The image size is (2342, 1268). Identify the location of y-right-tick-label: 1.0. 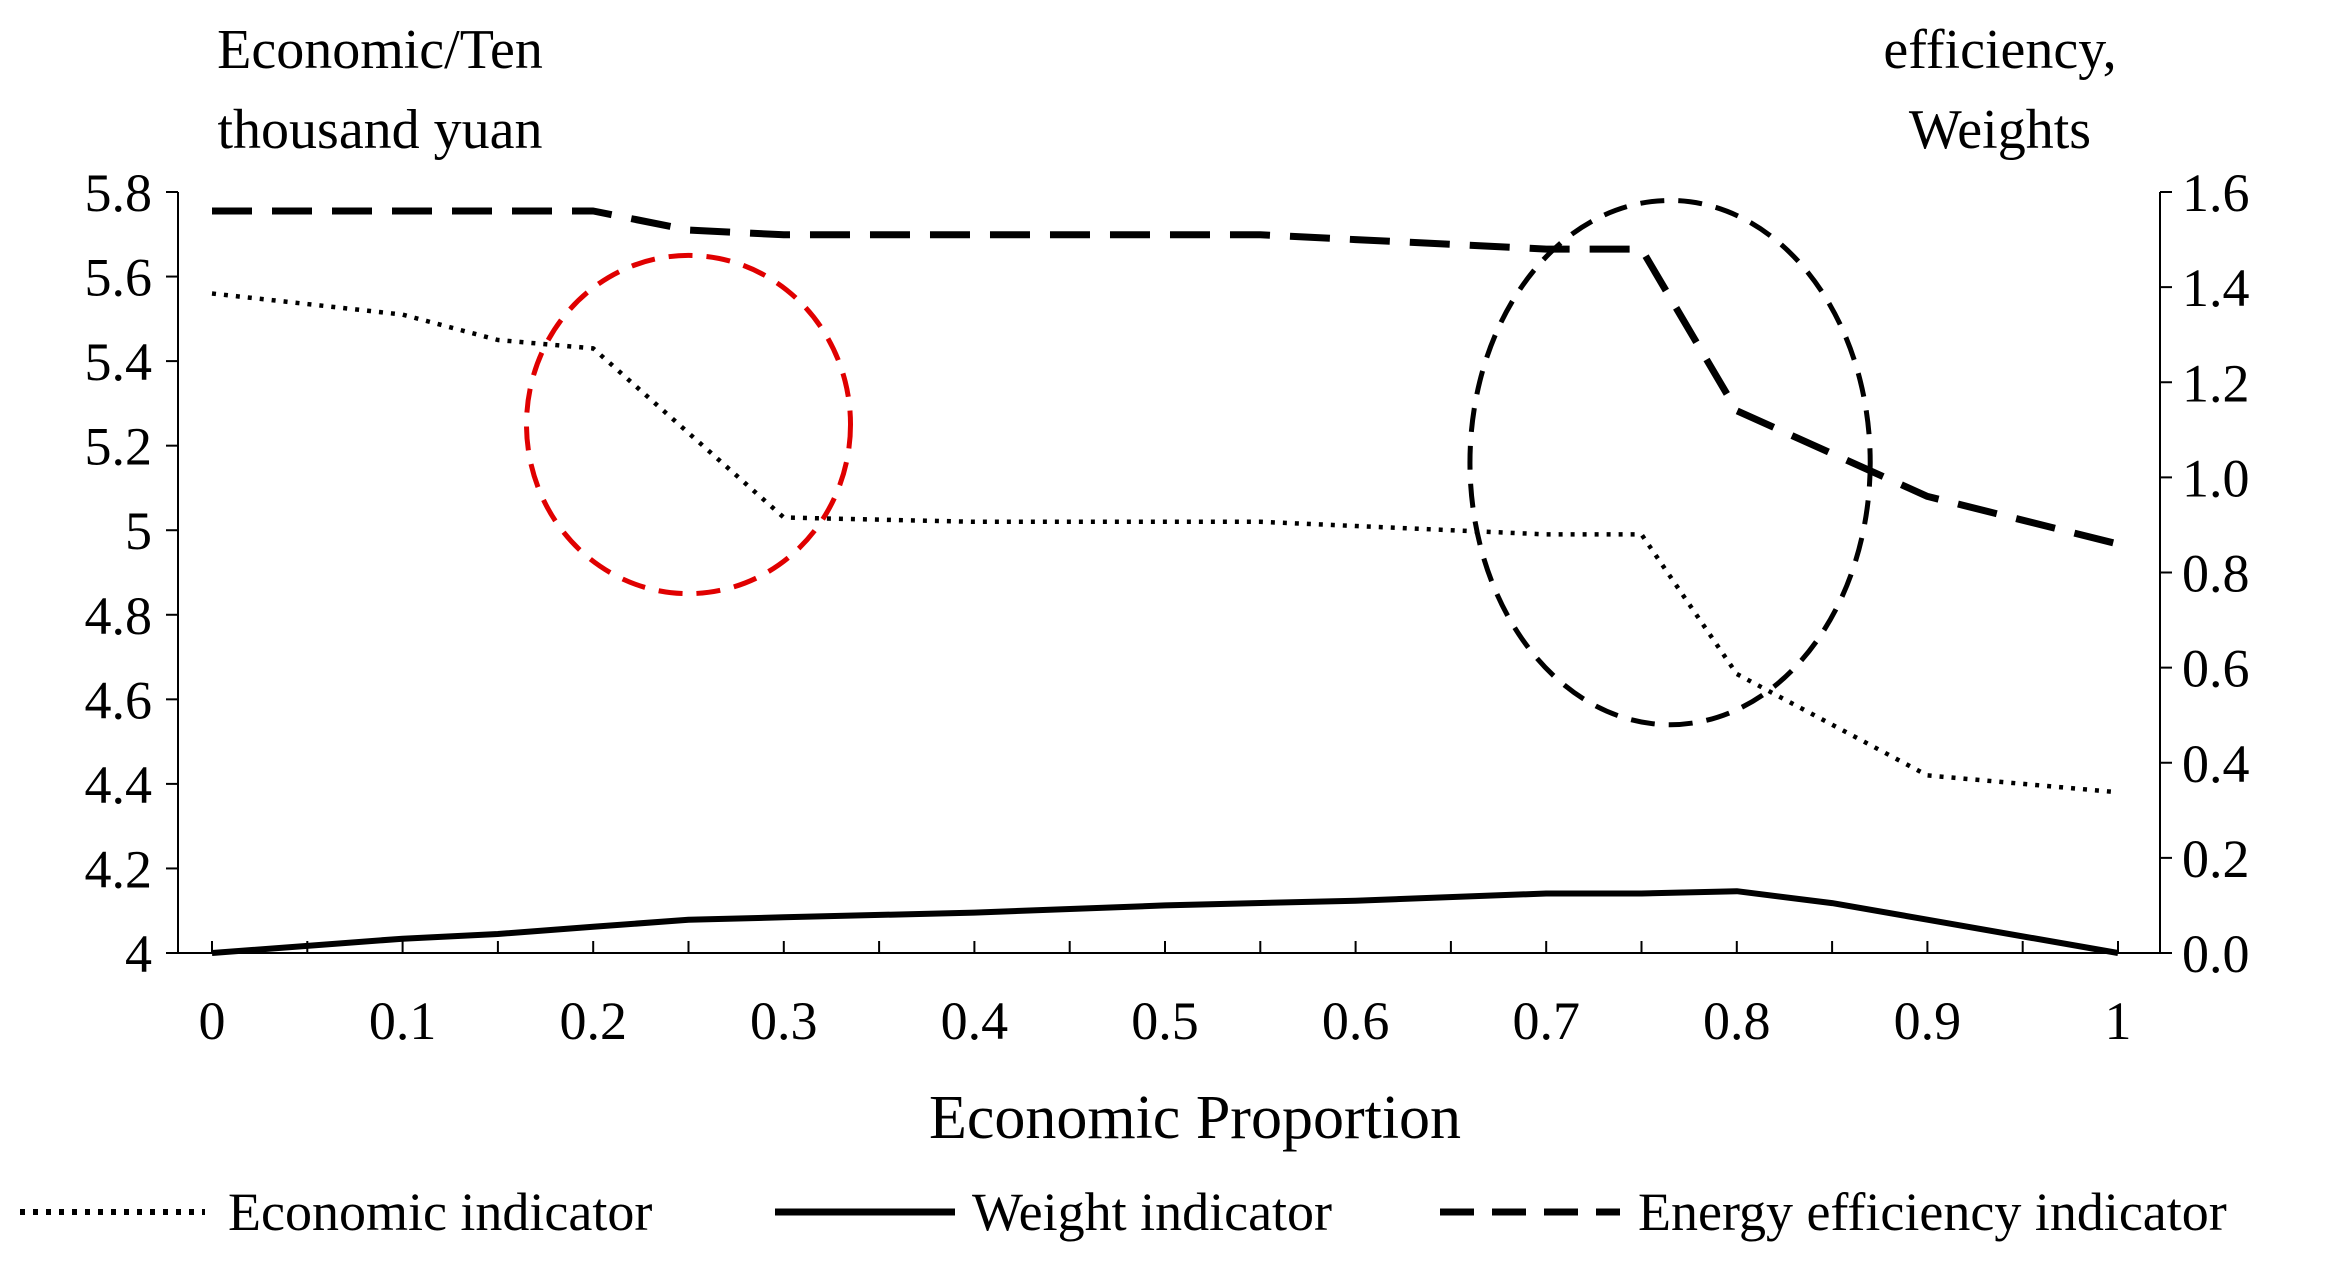
(2216, 478).